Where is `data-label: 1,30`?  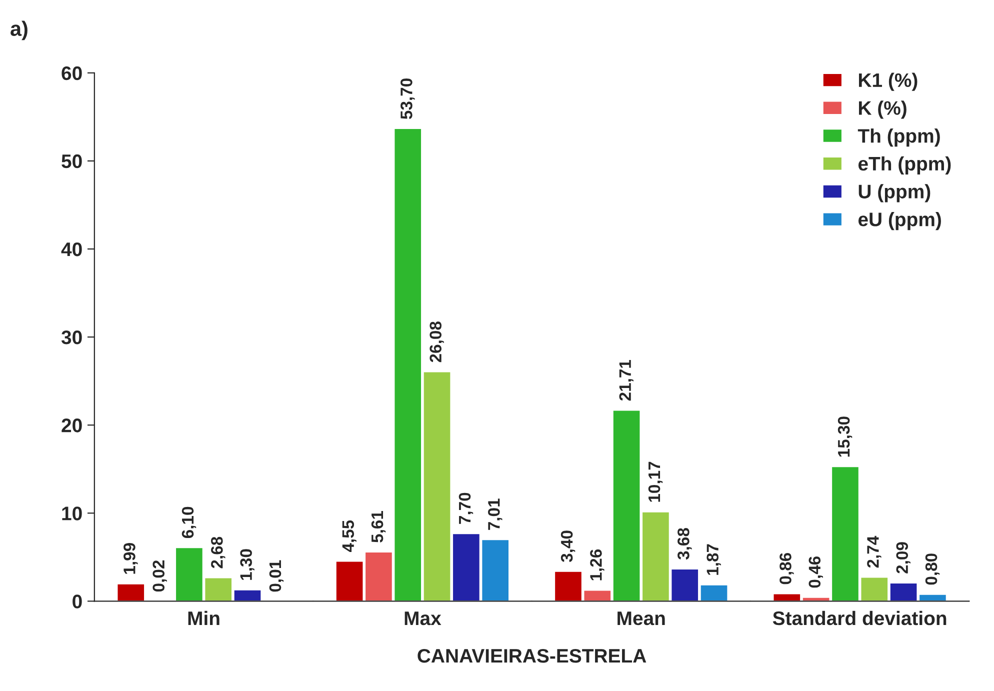
data-label: 1,30 is located at coordinates (247, 564).